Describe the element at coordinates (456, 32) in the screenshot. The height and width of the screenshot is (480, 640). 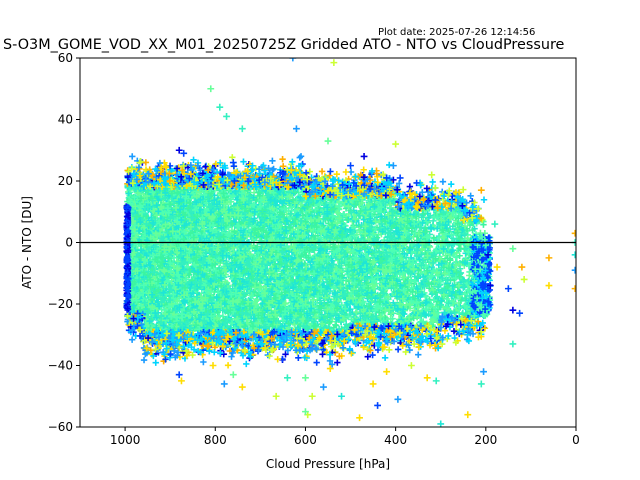
I see `plot-date-text: Plot date: 2025-07-26 12:14:56` at that location.